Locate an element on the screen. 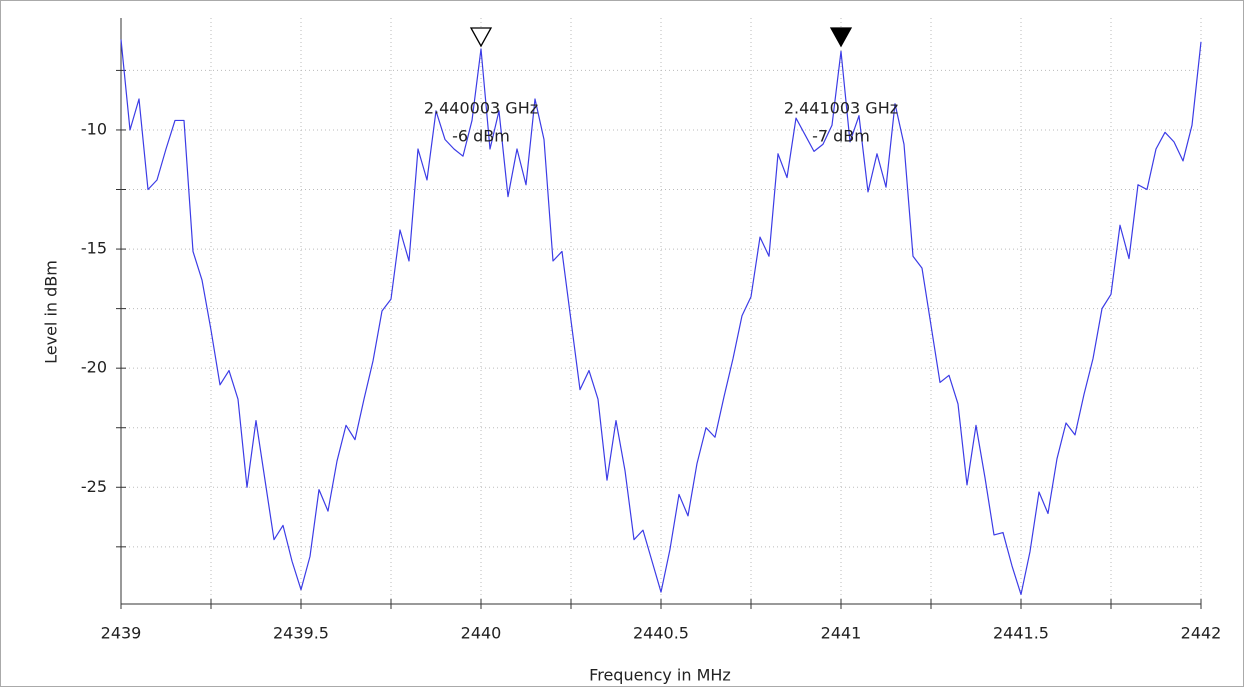 Image resolution: width=1244 pixels, height=687 pixels. marker-level: -7 dBm is located at coordinates (841, 136).